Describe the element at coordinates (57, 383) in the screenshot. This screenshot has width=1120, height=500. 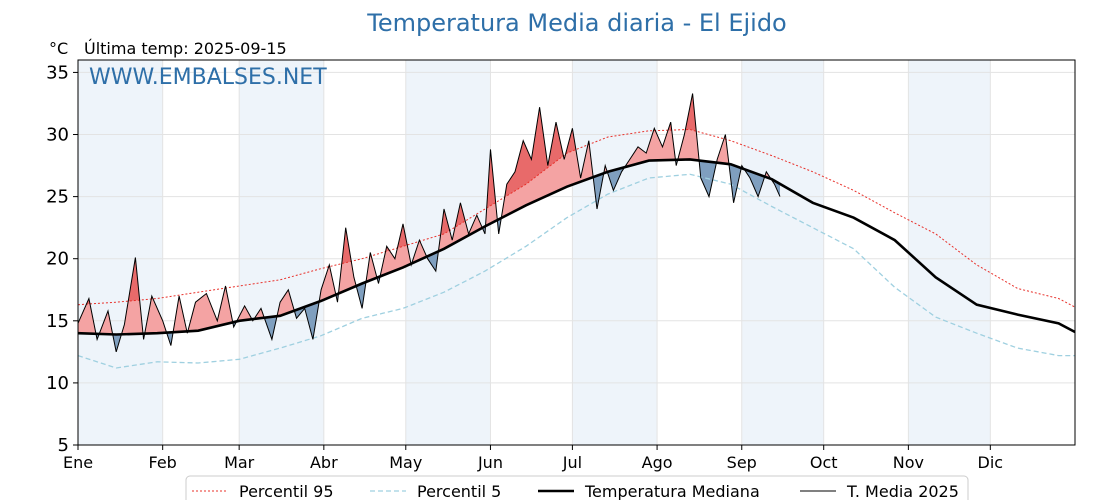
I see `y-tick-label: 10` at that location.